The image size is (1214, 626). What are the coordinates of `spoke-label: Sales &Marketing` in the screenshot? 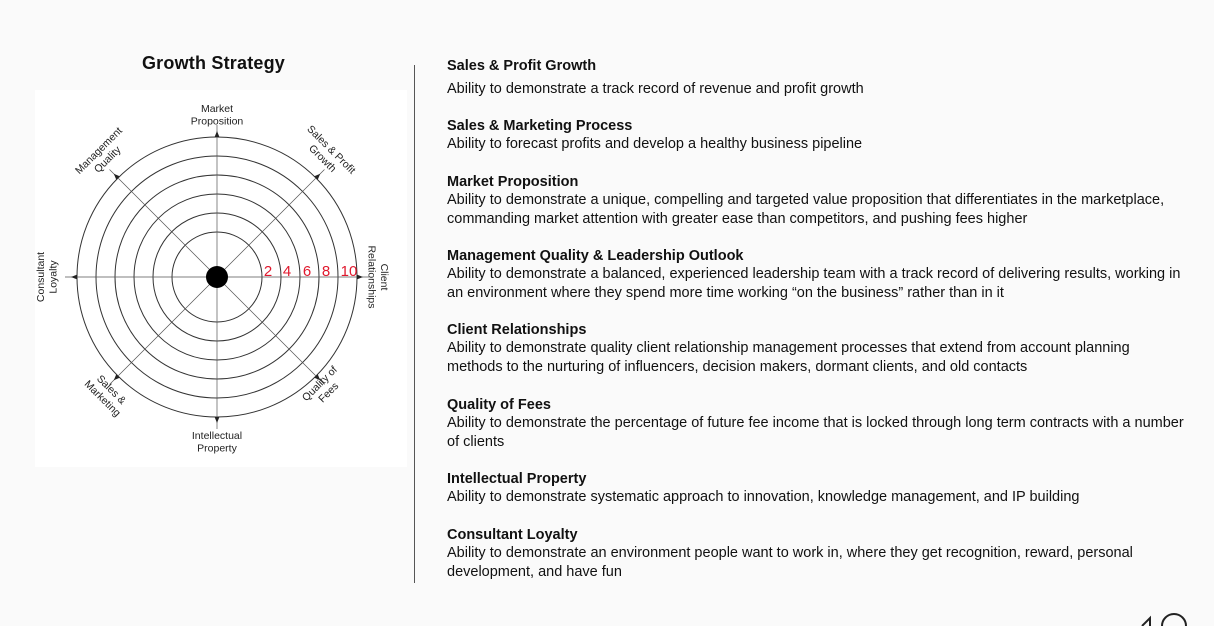 It's located at (107, 394).